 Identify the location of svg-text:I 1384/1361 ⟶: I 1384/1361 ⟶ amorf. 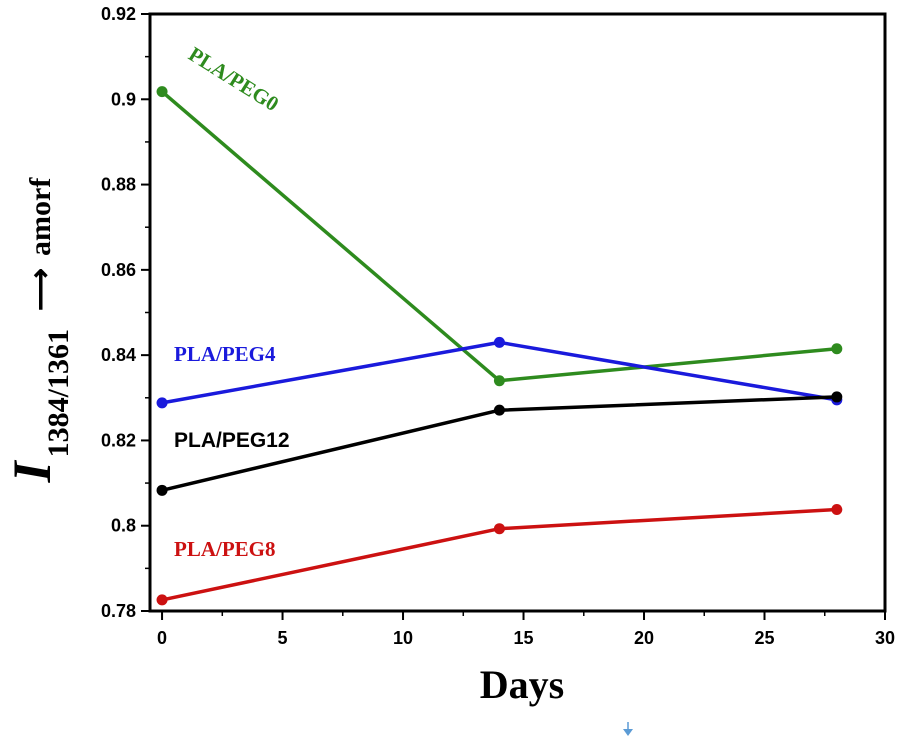
(38, 330).